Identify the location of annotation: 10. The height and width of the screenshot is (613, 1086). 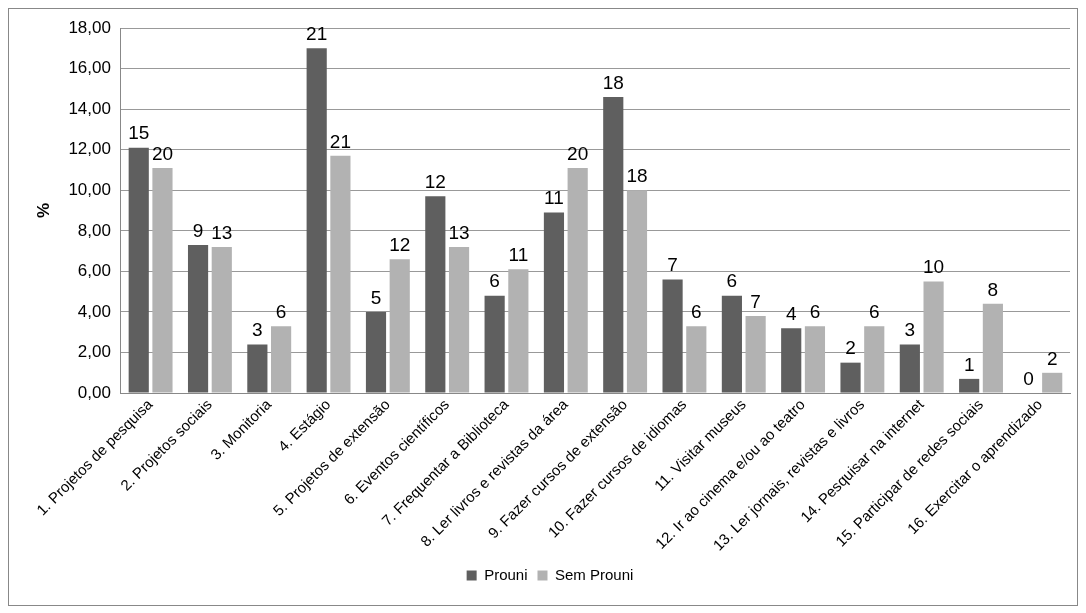
(934, 267).